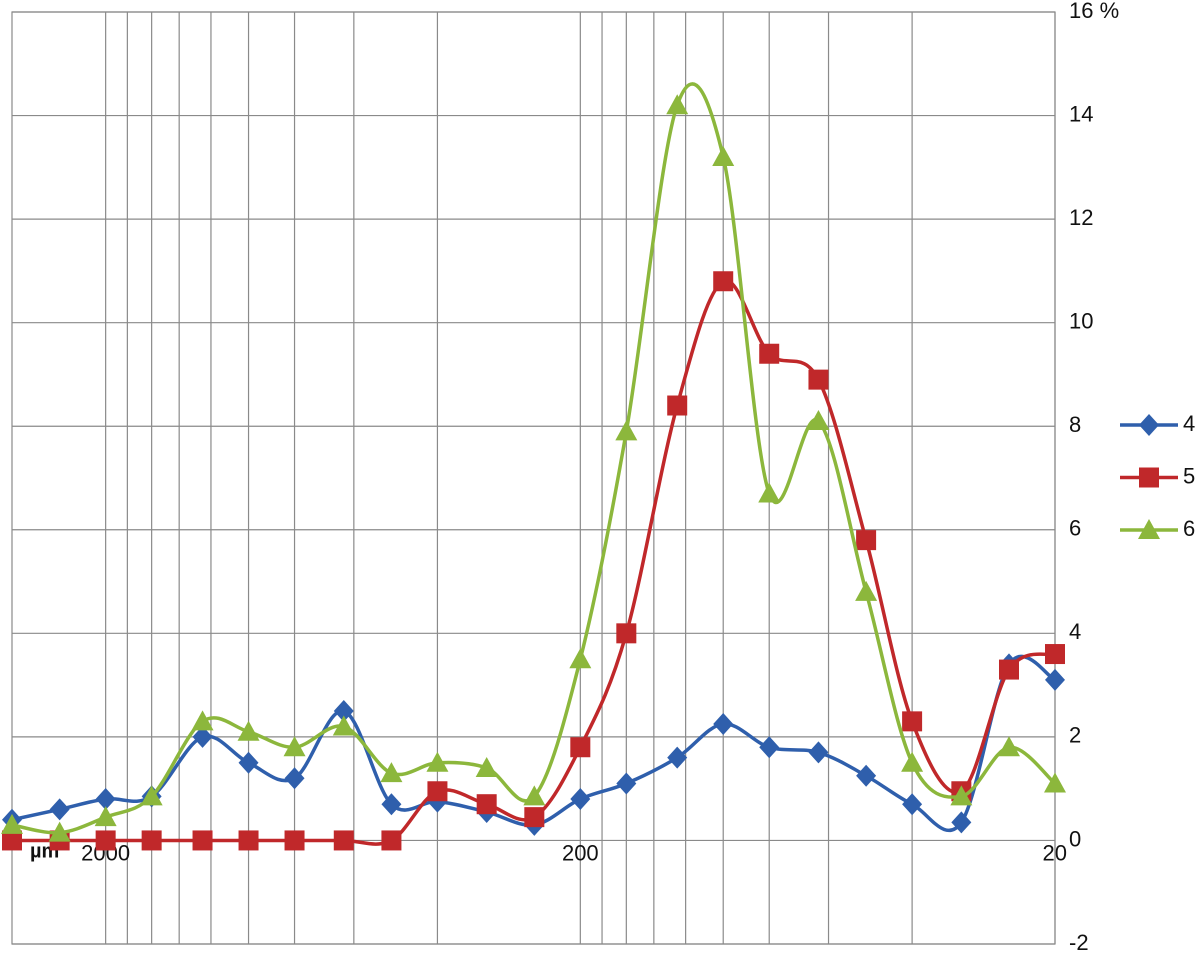  Describe the element at coordinates (580, 852) in the screenshot. I see `x-tick-label: 200` at that location.